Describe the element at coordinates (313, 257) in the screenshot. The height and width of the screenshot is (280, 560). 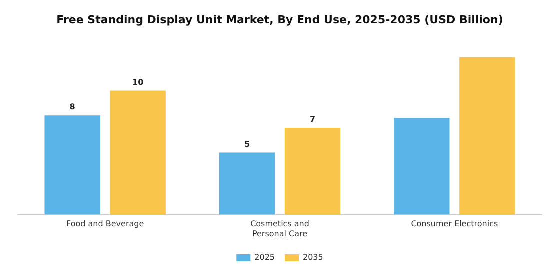
I see `legend-label: 2035` at that location.